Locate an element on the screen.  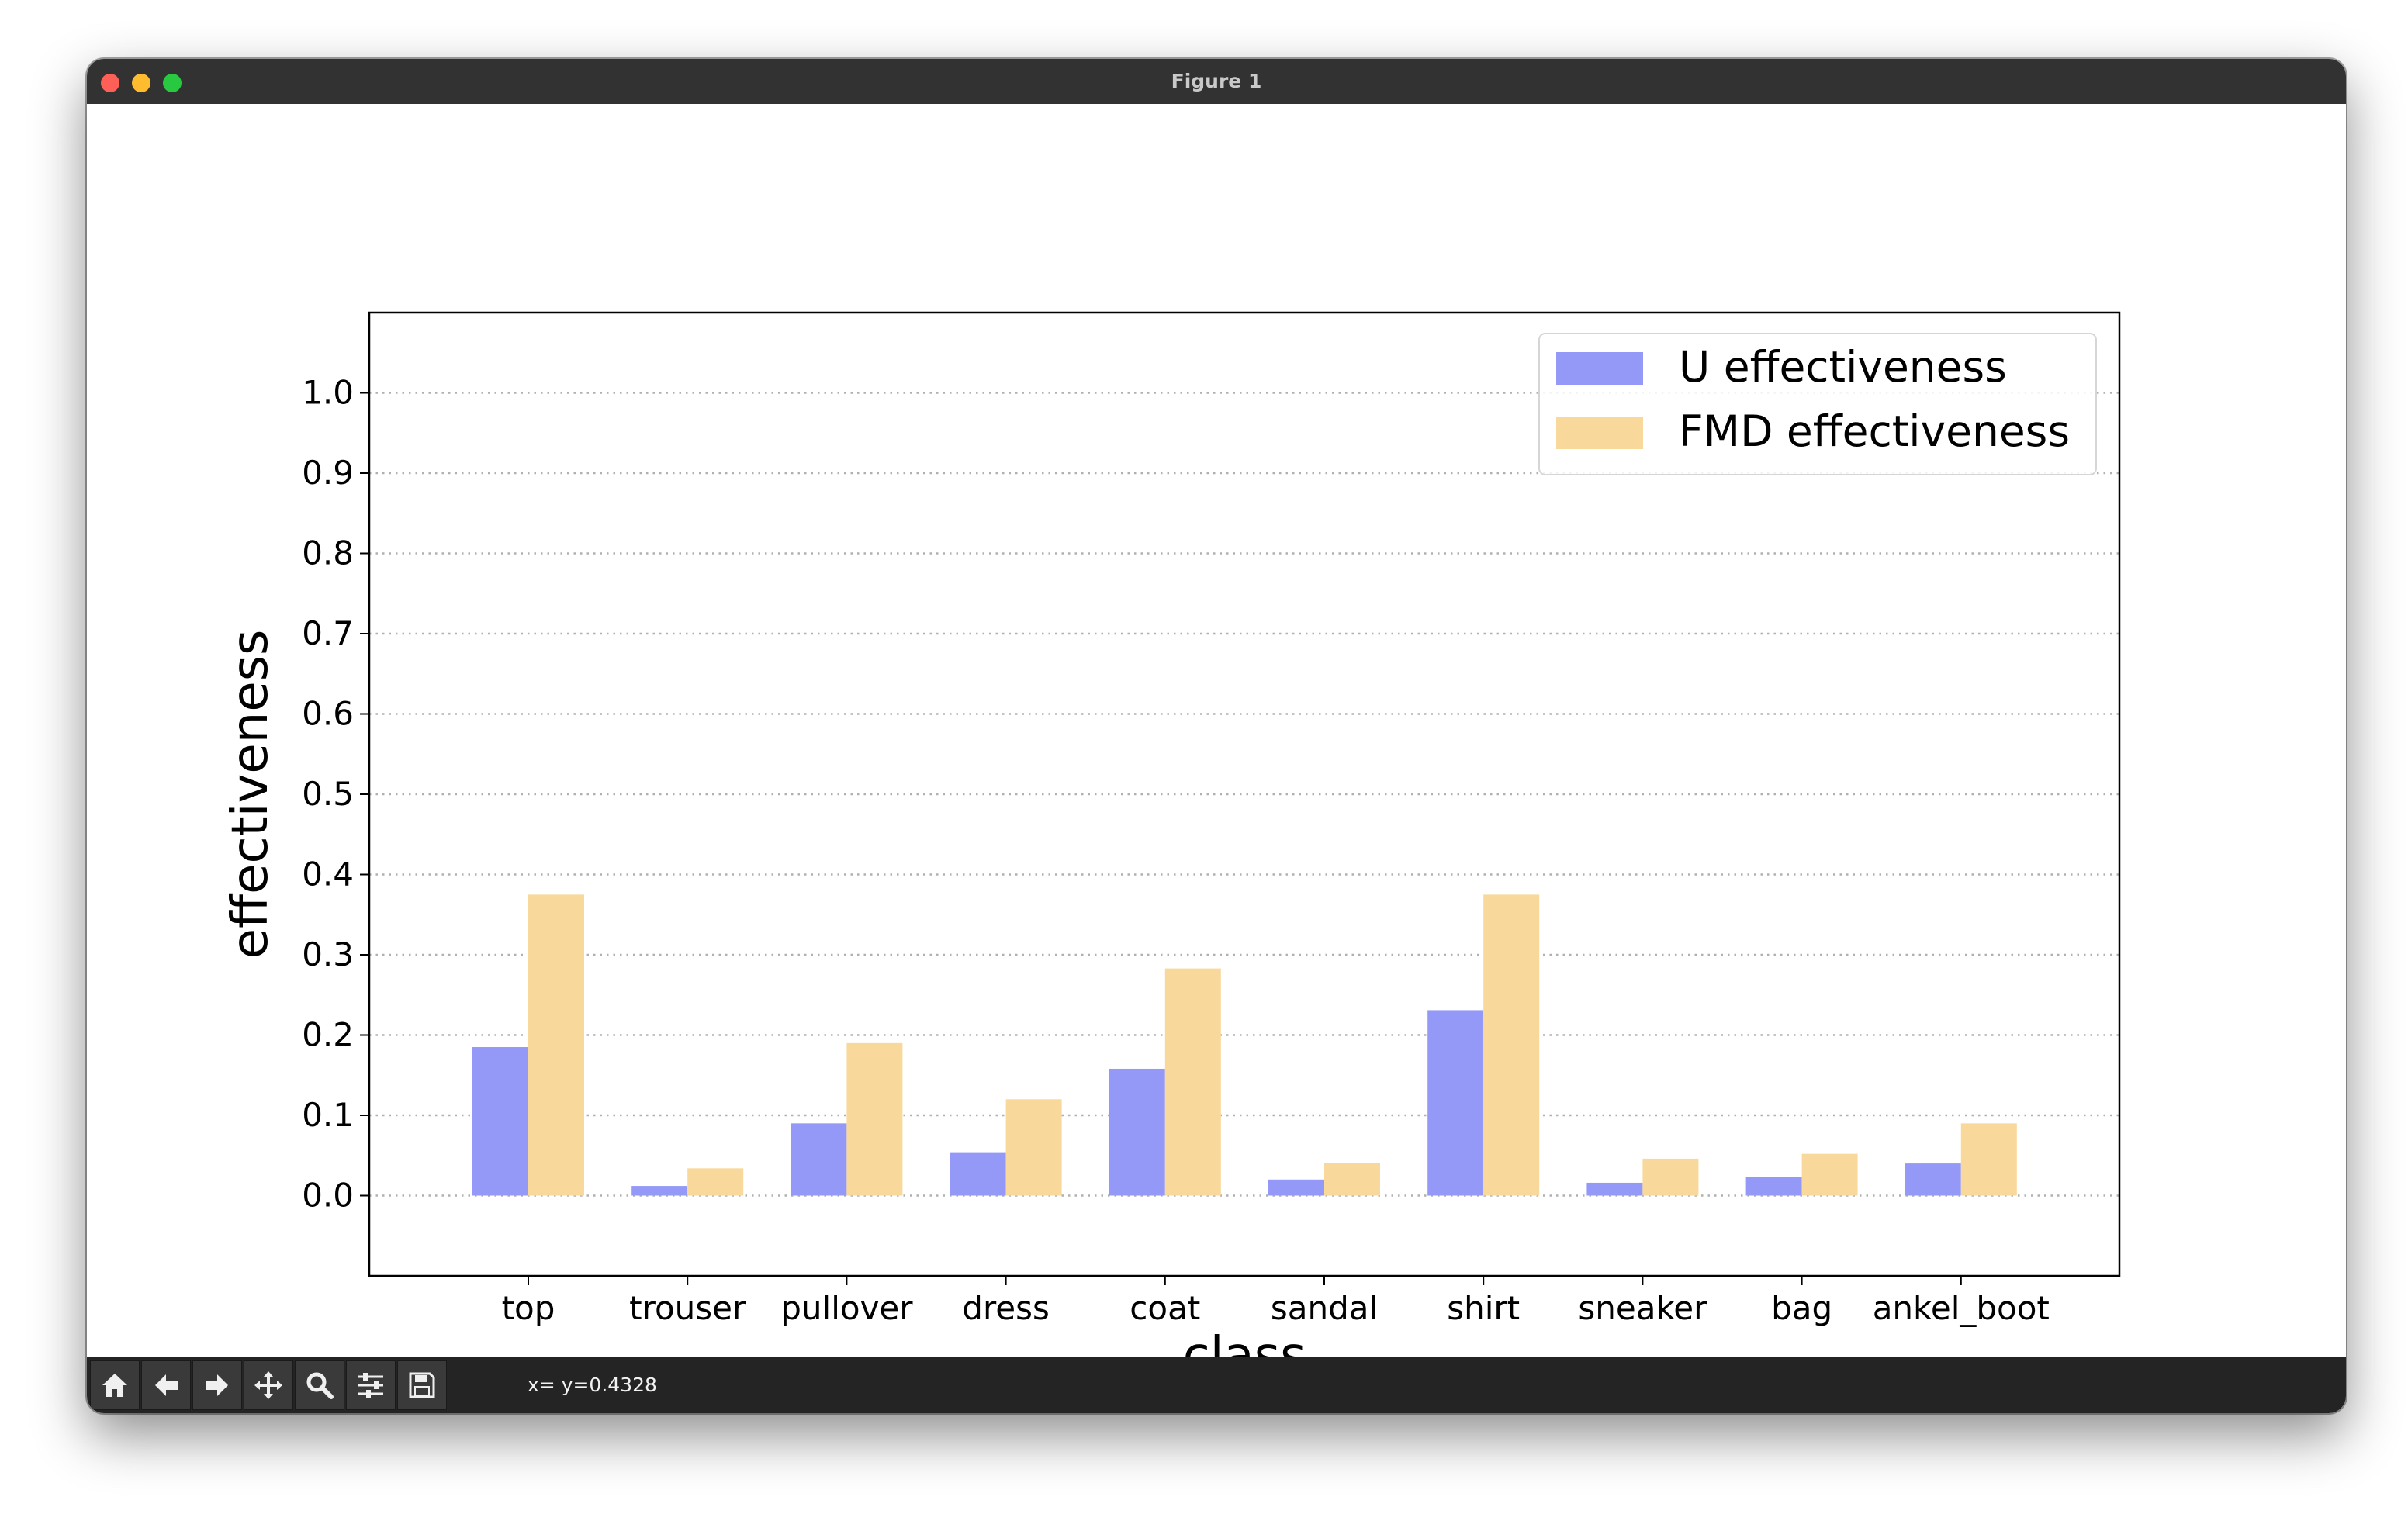
cursor-coordinates: x= y=0.4328 is located at coordinates (593, 1385).